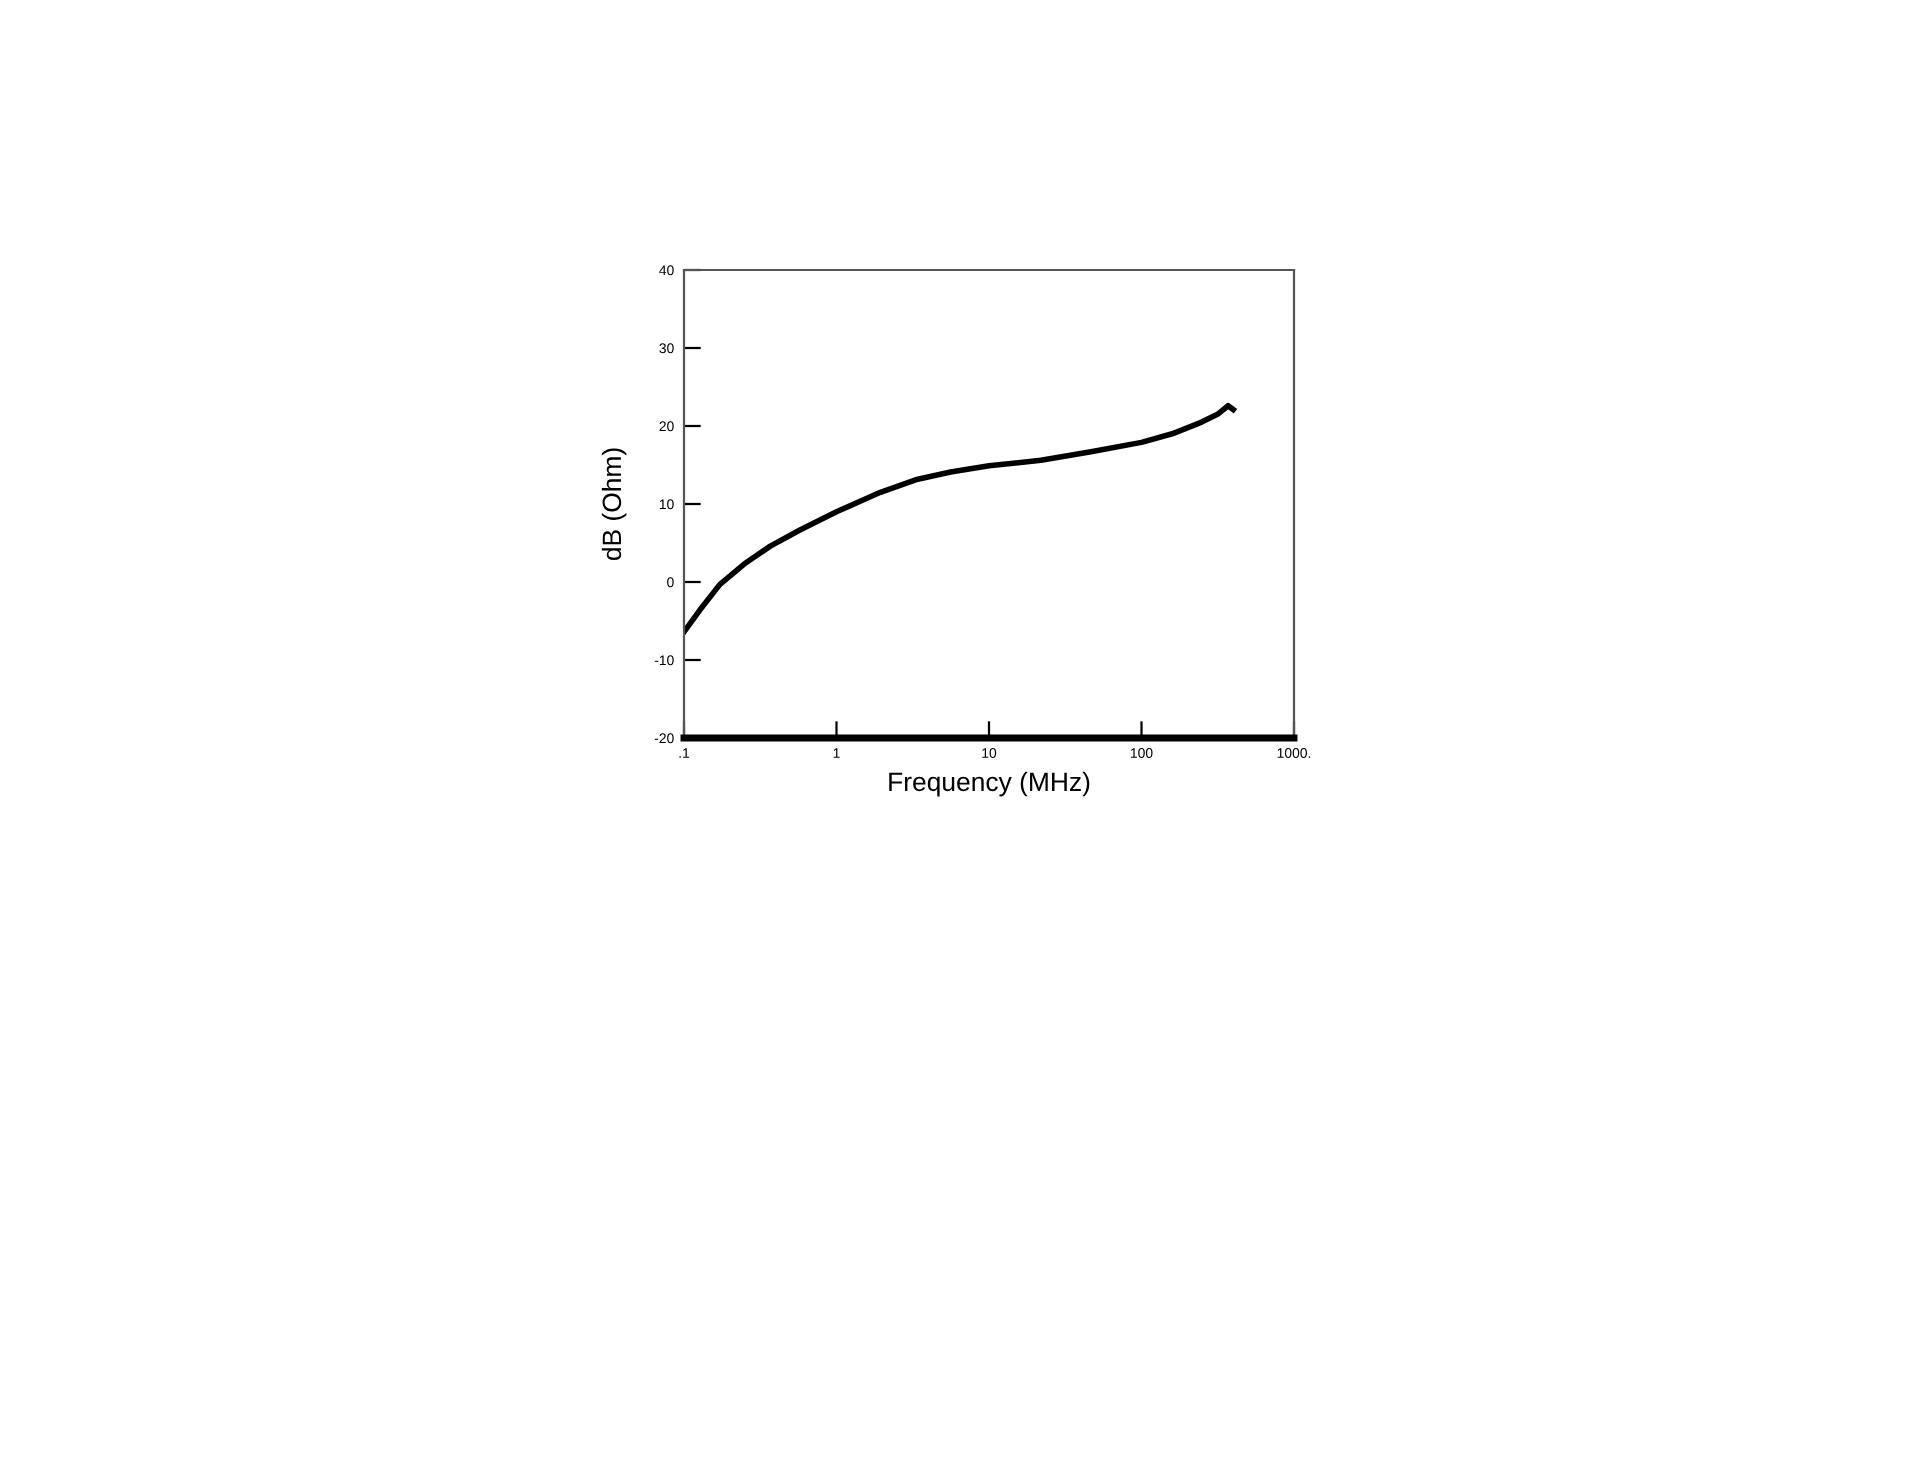 This screenshot has width=1908, height=1474. What do you see at coordinates (614, 504) in the screenshot?
I see `y-axis-title: dB (Ohm)` at bounding box center [614, 504].